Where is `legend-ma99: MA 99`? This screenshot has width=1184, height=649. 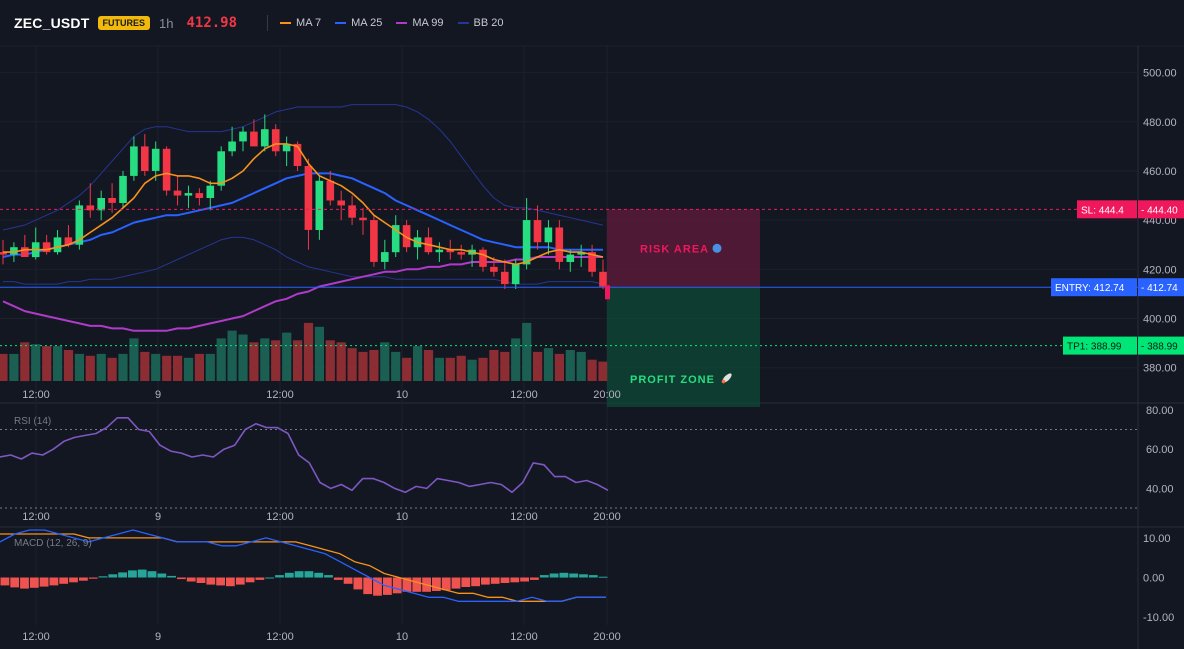
legend-ma99: MA 99 is located at coordinates (420, 23).